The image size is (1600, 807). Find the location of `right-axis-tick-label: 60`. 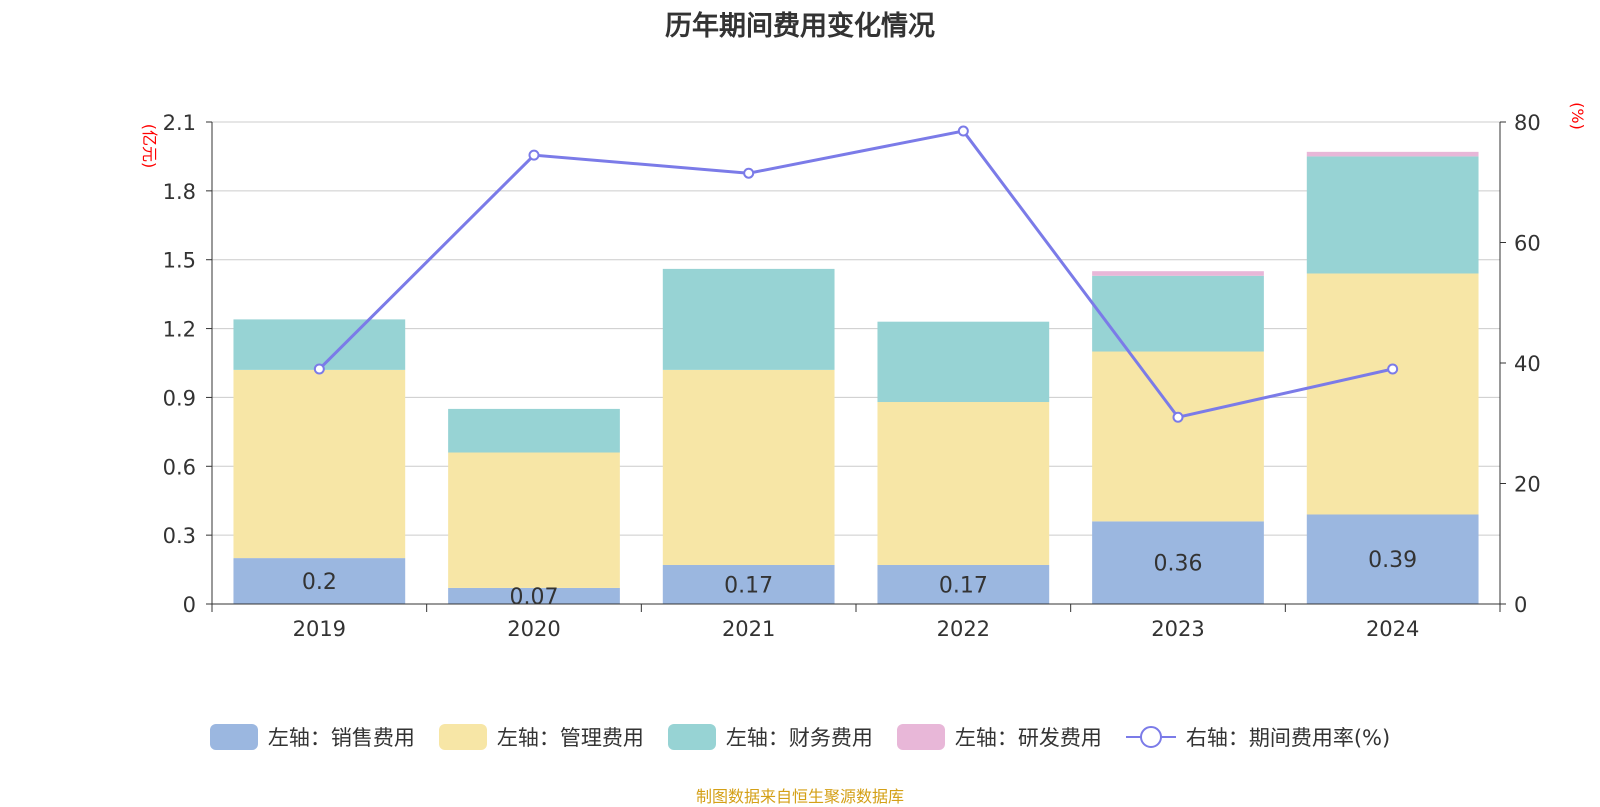

right-axis-tick-label: 60 is located at coordinates (1527, 244).